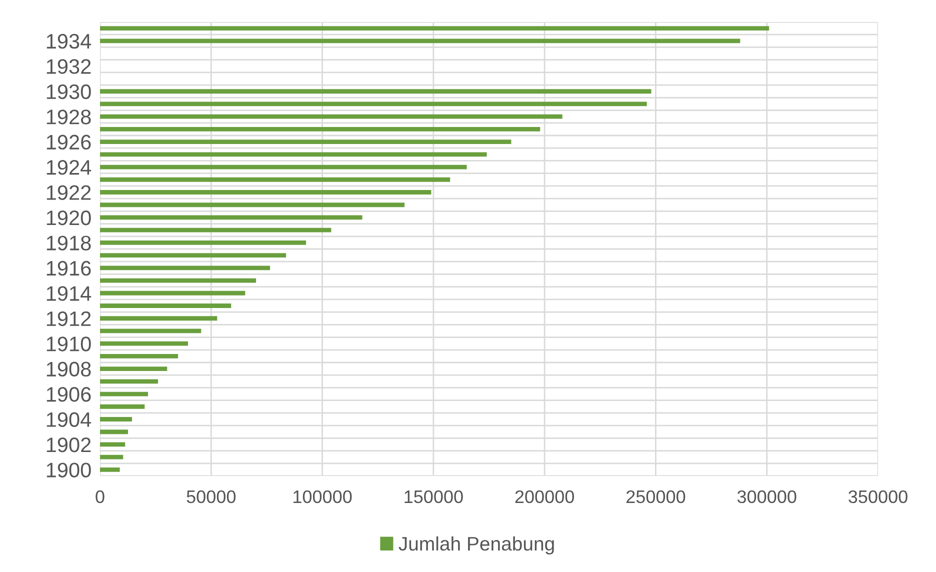  What do you see at coordinates (69, 420) in the screenshot?
I see `y-tick-label: 1904` at bounding box center [69, 420].